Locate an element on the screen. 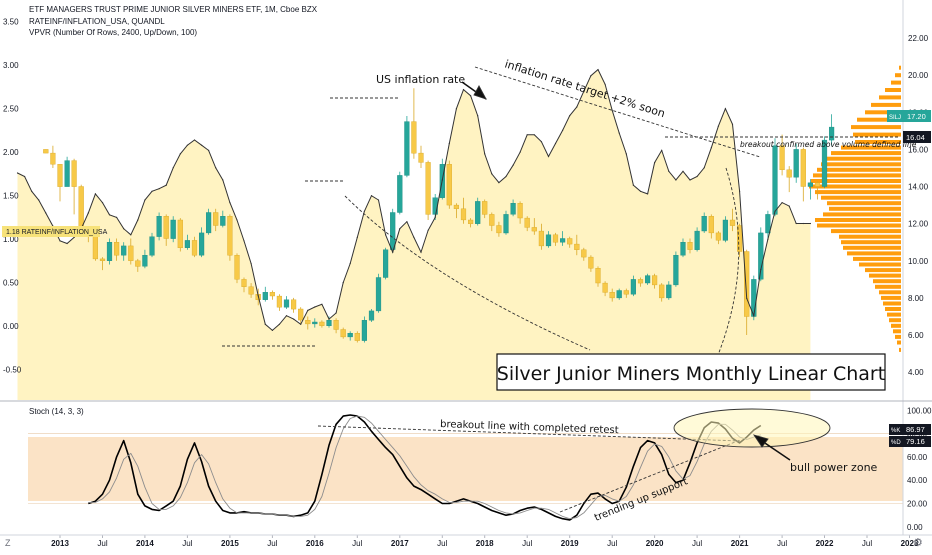  annotation-bull-zone: bull power zone is located at coordinates (834, 467).